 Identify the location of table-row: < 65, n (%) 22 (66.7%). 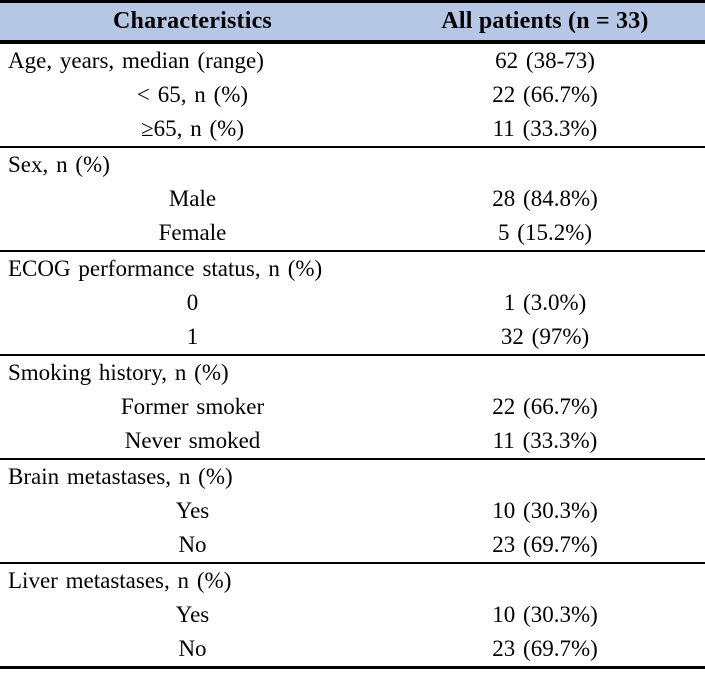
(352, 95).